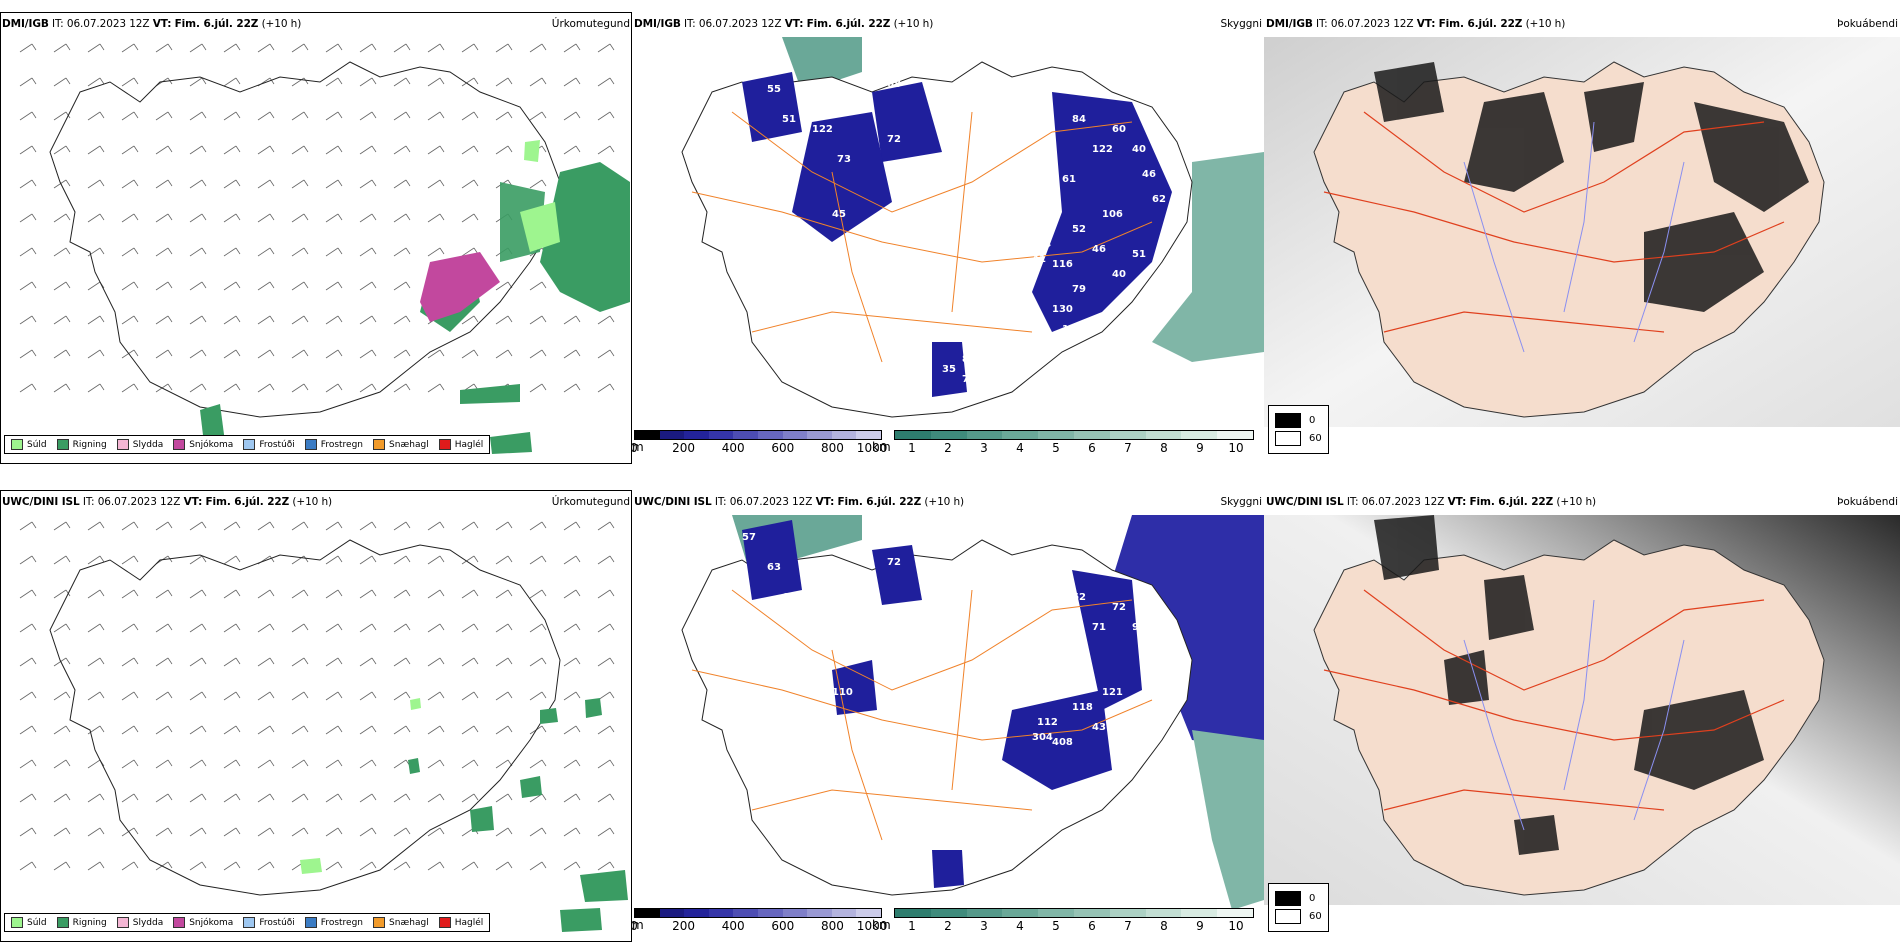  Describe the element at coordinates (760, 448) in the screenshot. I see `ceiling-scale-ticks: 0 200 400 600 800 1000` at that location.